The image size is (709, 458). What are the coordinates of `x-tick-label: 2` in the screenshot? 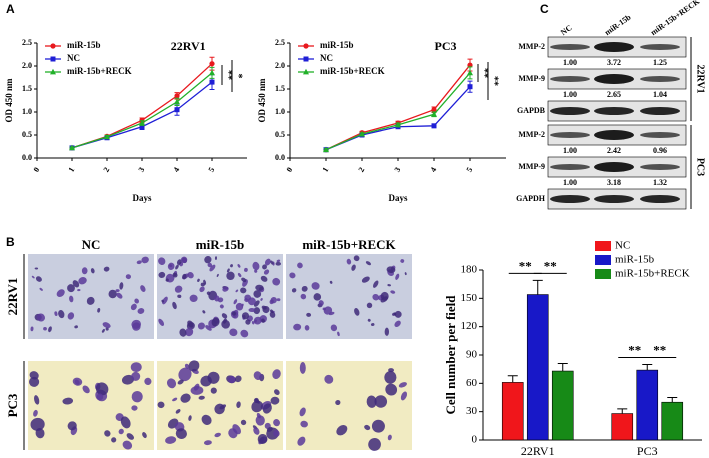 It's located at (107, 170).